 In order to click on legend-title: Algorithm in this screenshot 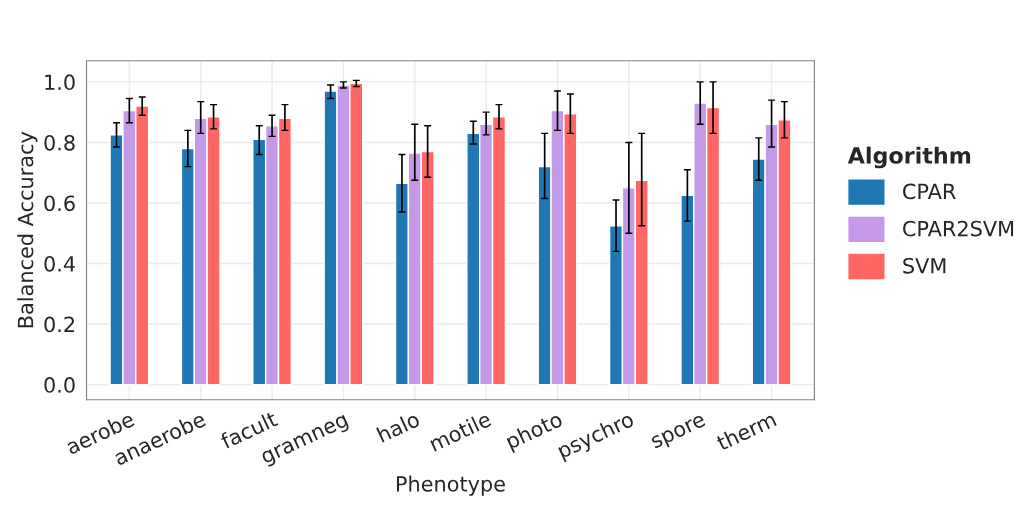, I will do `click(909, 157)`.